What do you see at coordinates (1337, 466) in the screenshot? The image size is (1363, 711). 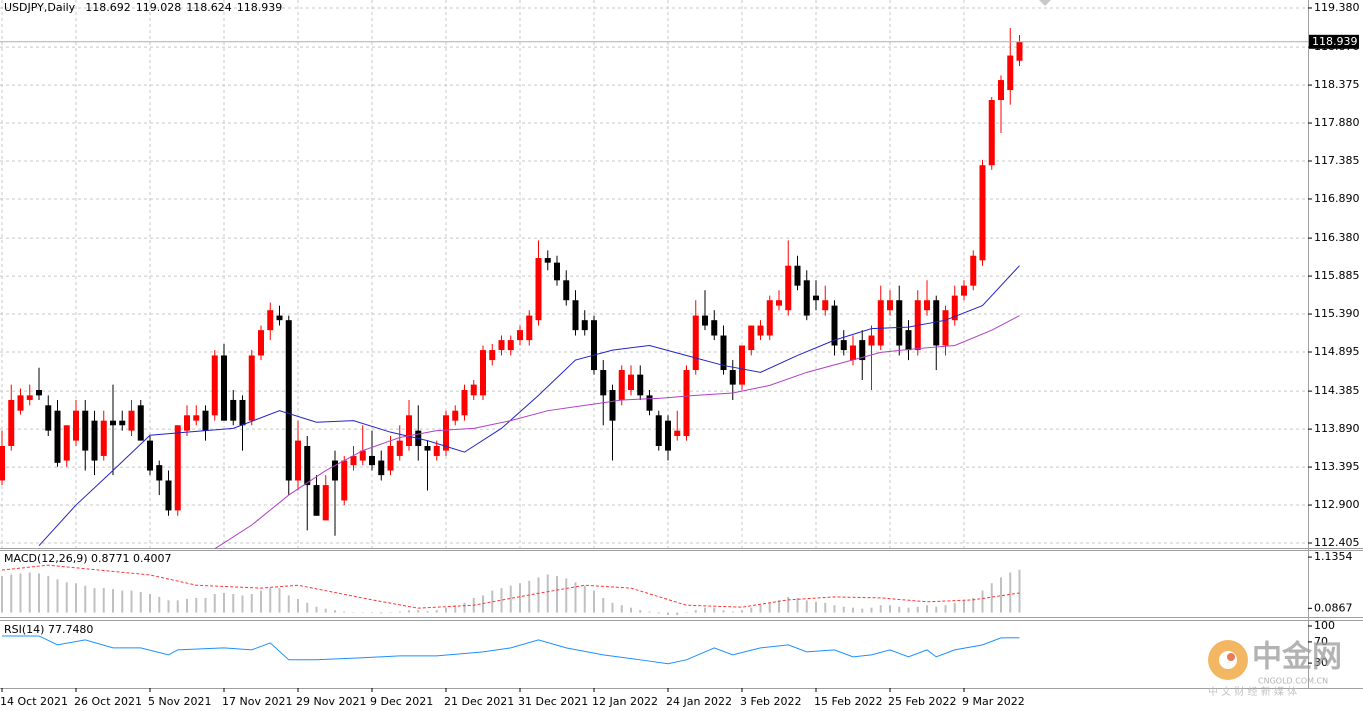 I see `y-tick-label: 113.395` at bounding box center [1337, 466].